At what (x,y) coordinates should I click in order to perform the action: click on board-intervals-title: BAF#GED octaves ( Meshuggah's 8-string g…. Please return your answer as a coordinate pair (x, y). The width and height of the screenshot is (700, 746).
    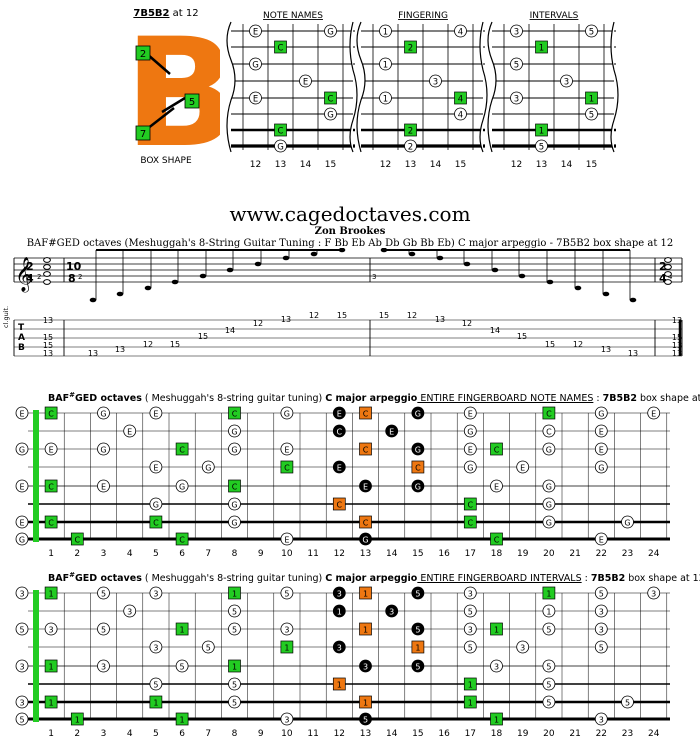
    Looking at the image, I should click on (374, 577).